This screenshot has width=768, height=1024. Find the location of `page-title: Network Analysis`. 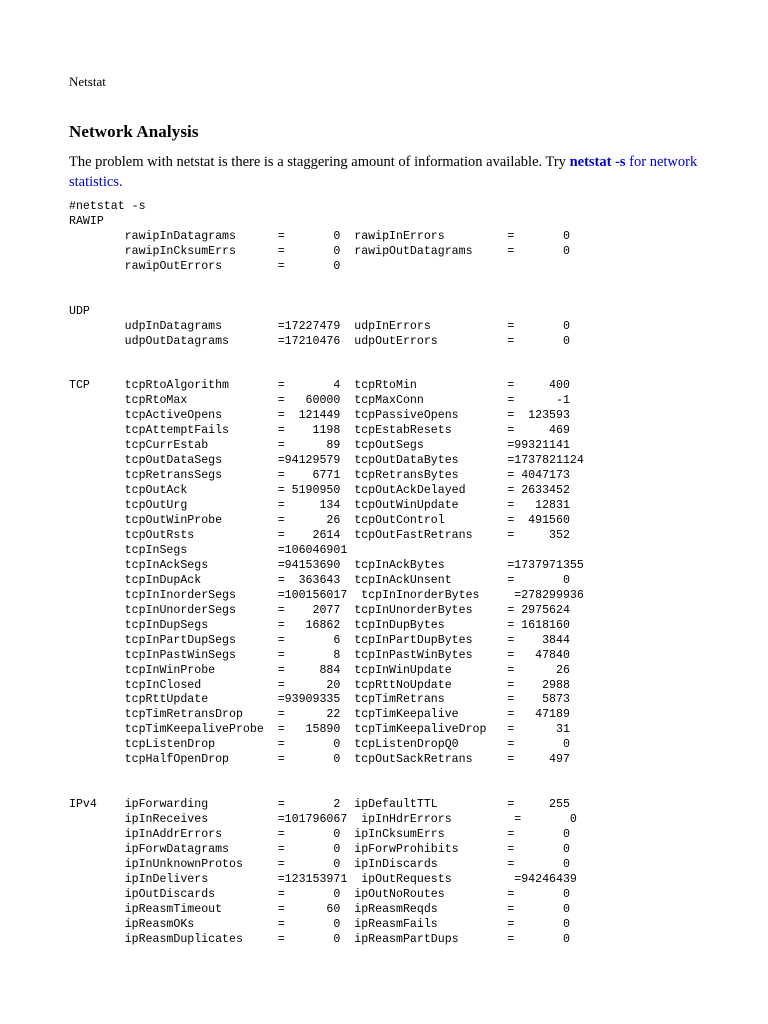

page-title: Network Analysis is located at coordinates (134, 131).